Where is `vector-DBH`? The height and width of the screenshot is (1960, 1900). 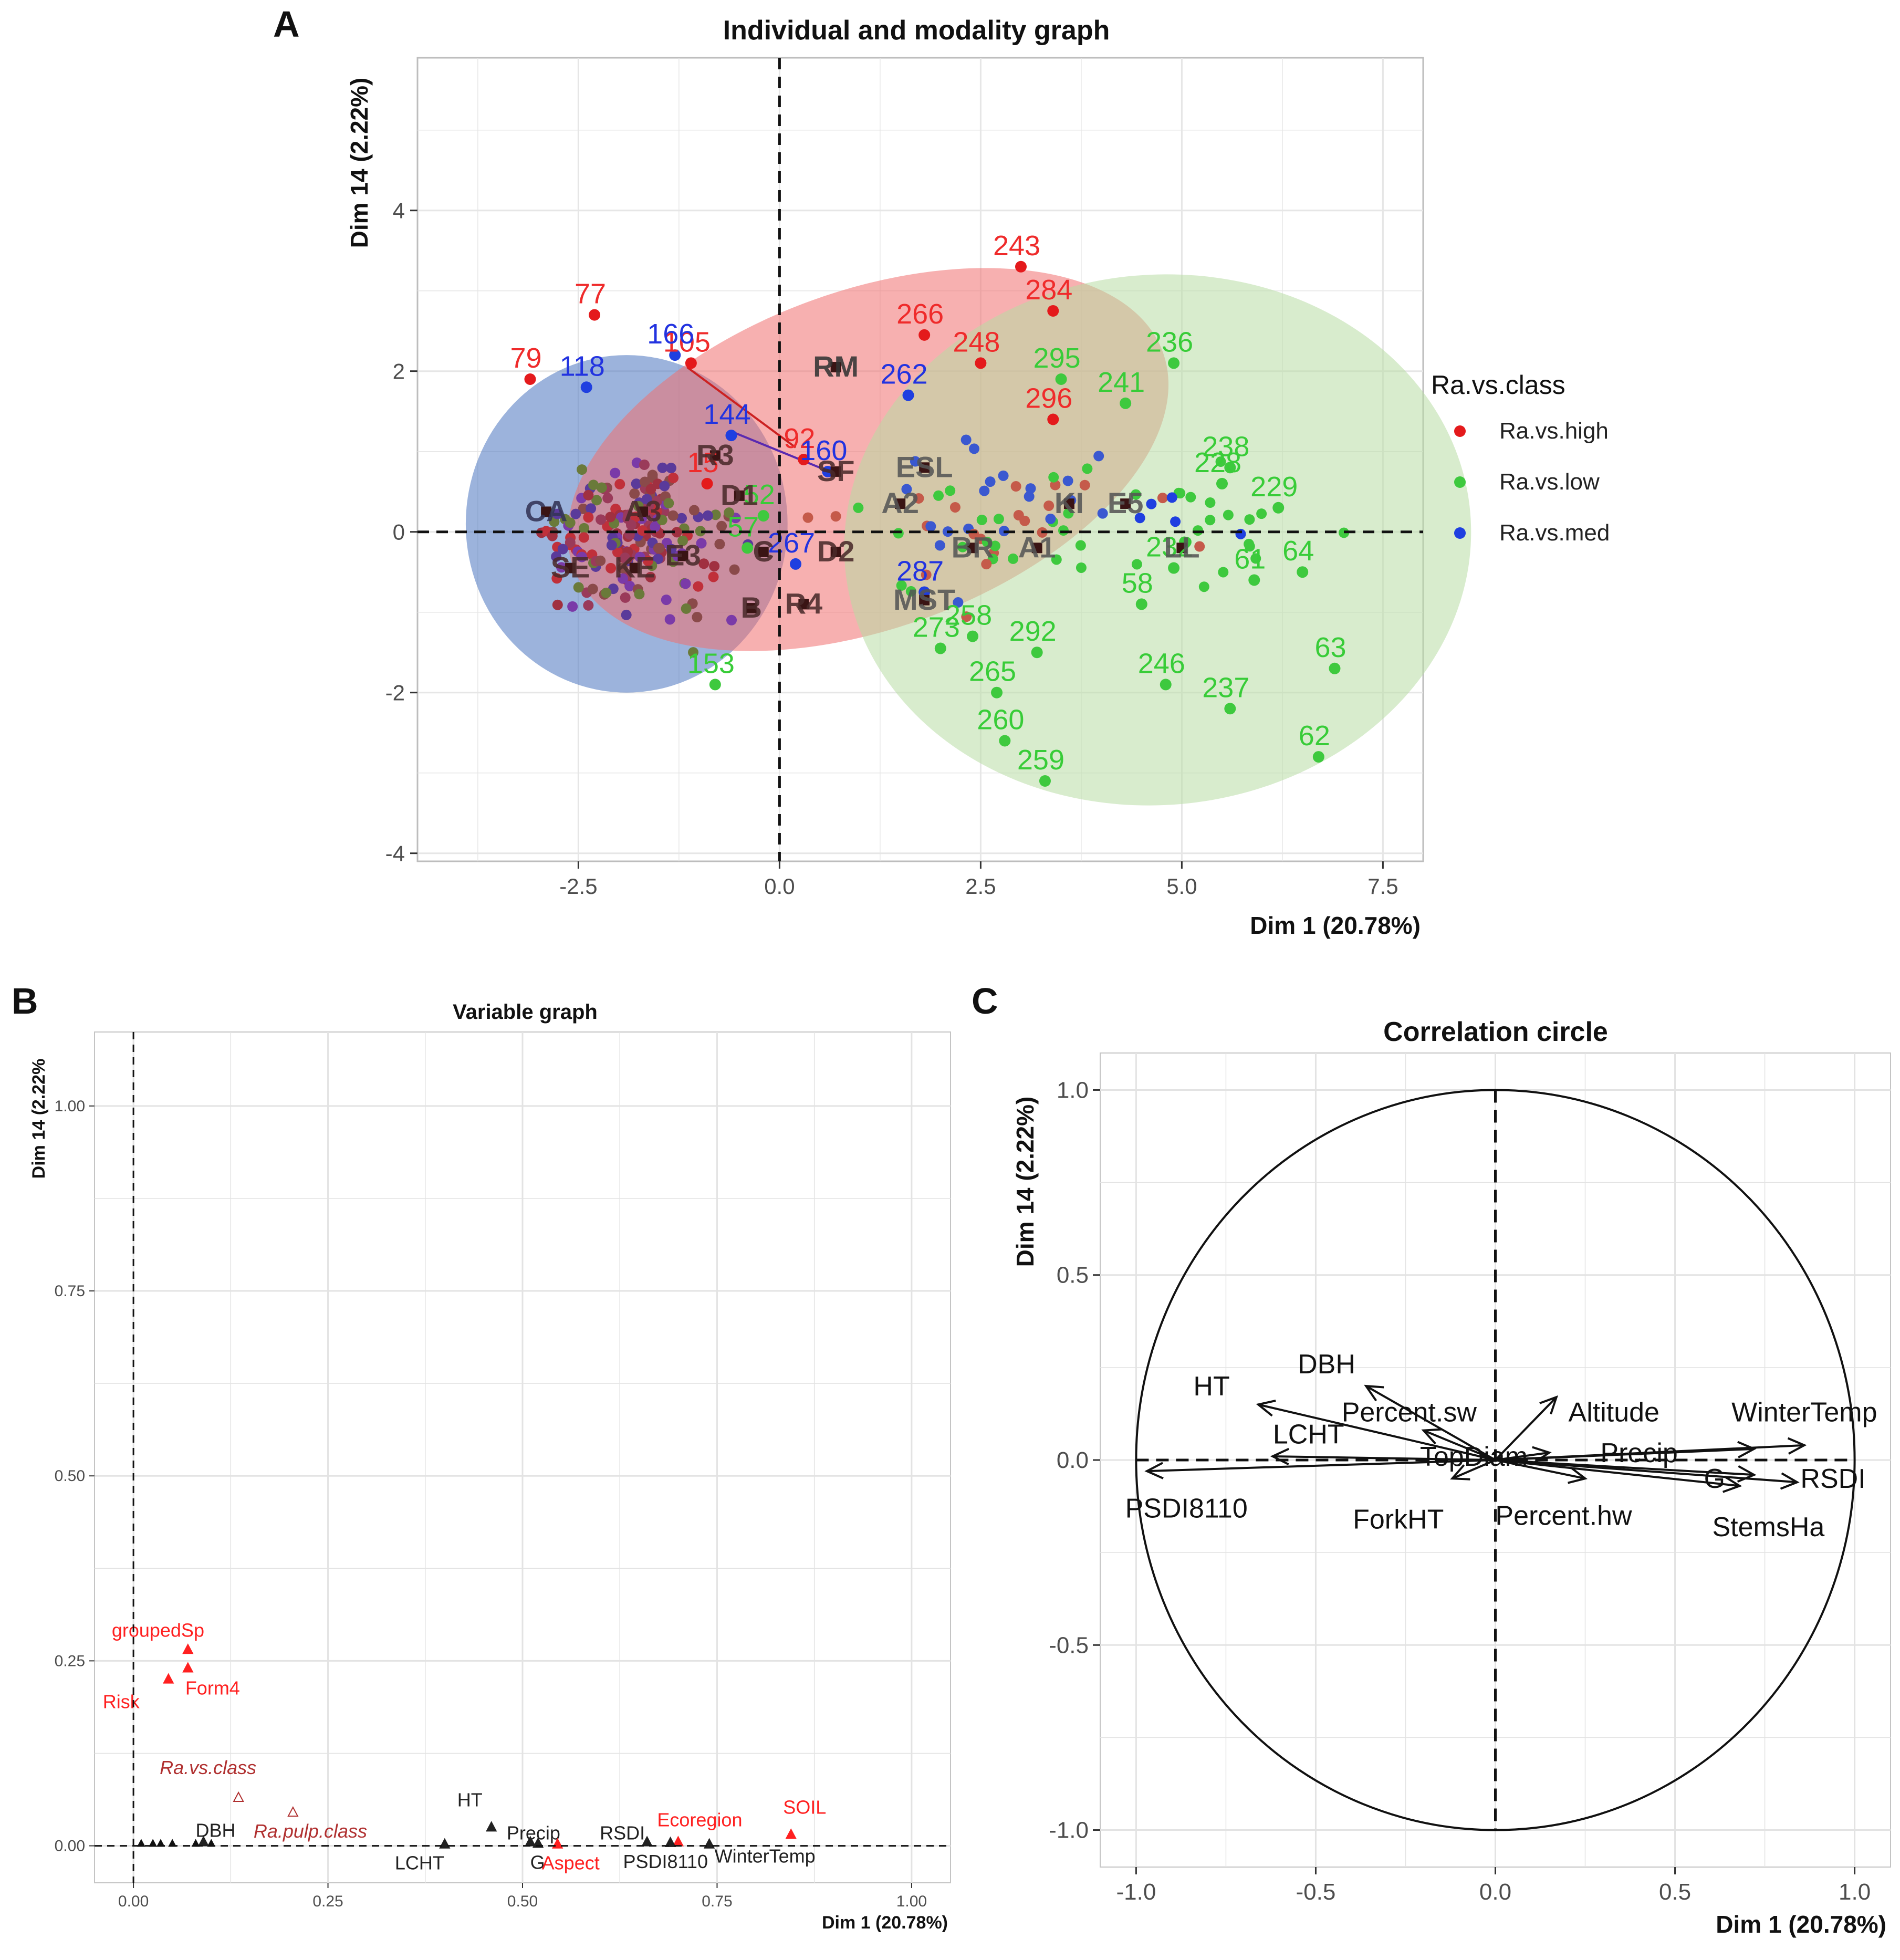
vector-DBH is located at coordinates (1431, 1423).